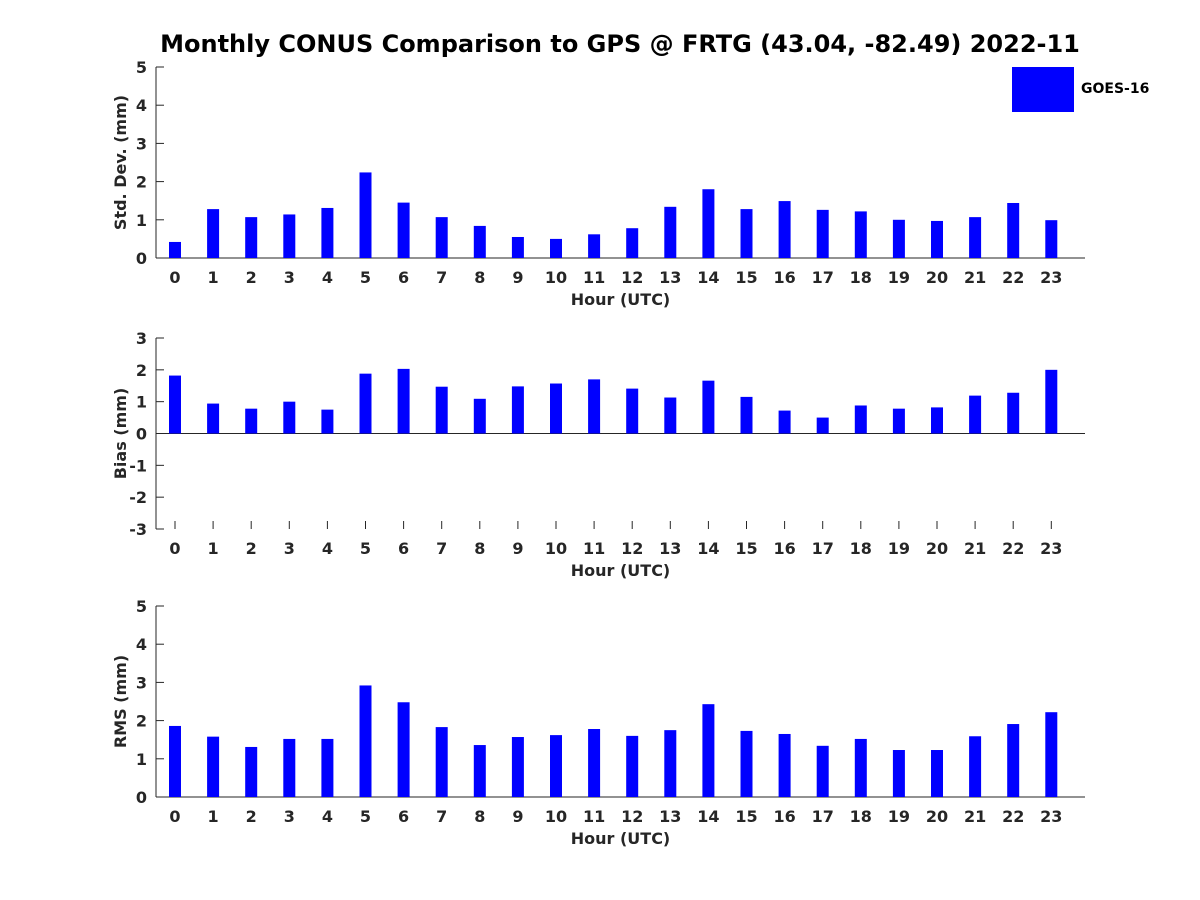 The image size is (1200, 900). Describe the element at coordinates (1043, 89) in the screenshot. I see `legend-swatch` at that location.